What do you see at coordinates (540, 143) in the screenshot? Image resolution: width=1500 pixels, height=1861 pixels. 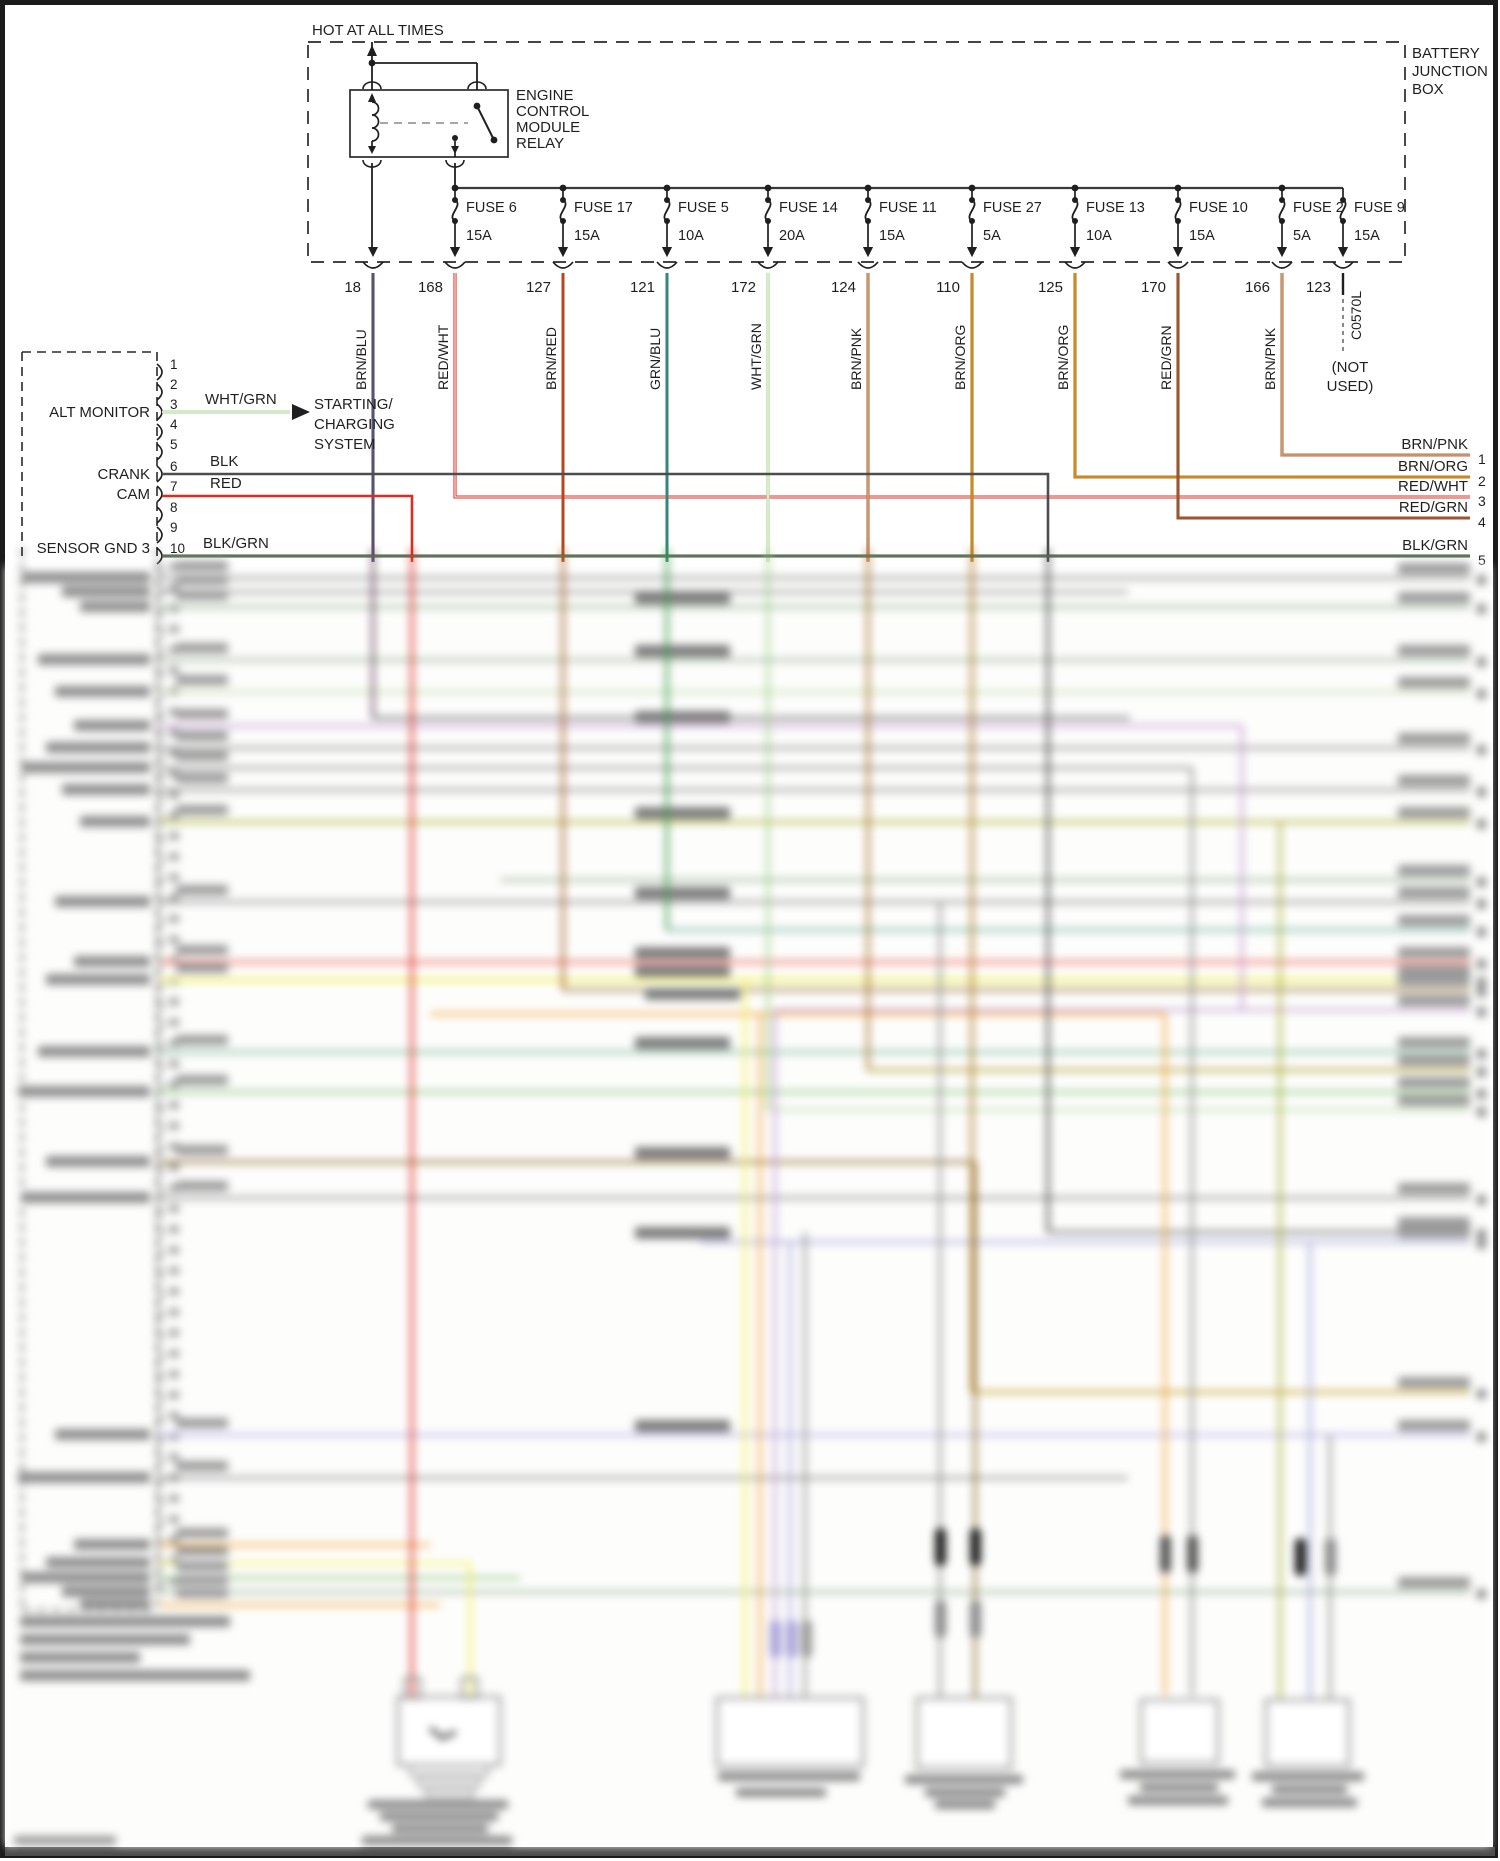 I see `relay-label: RELAY` at bounding box center [540, 143].